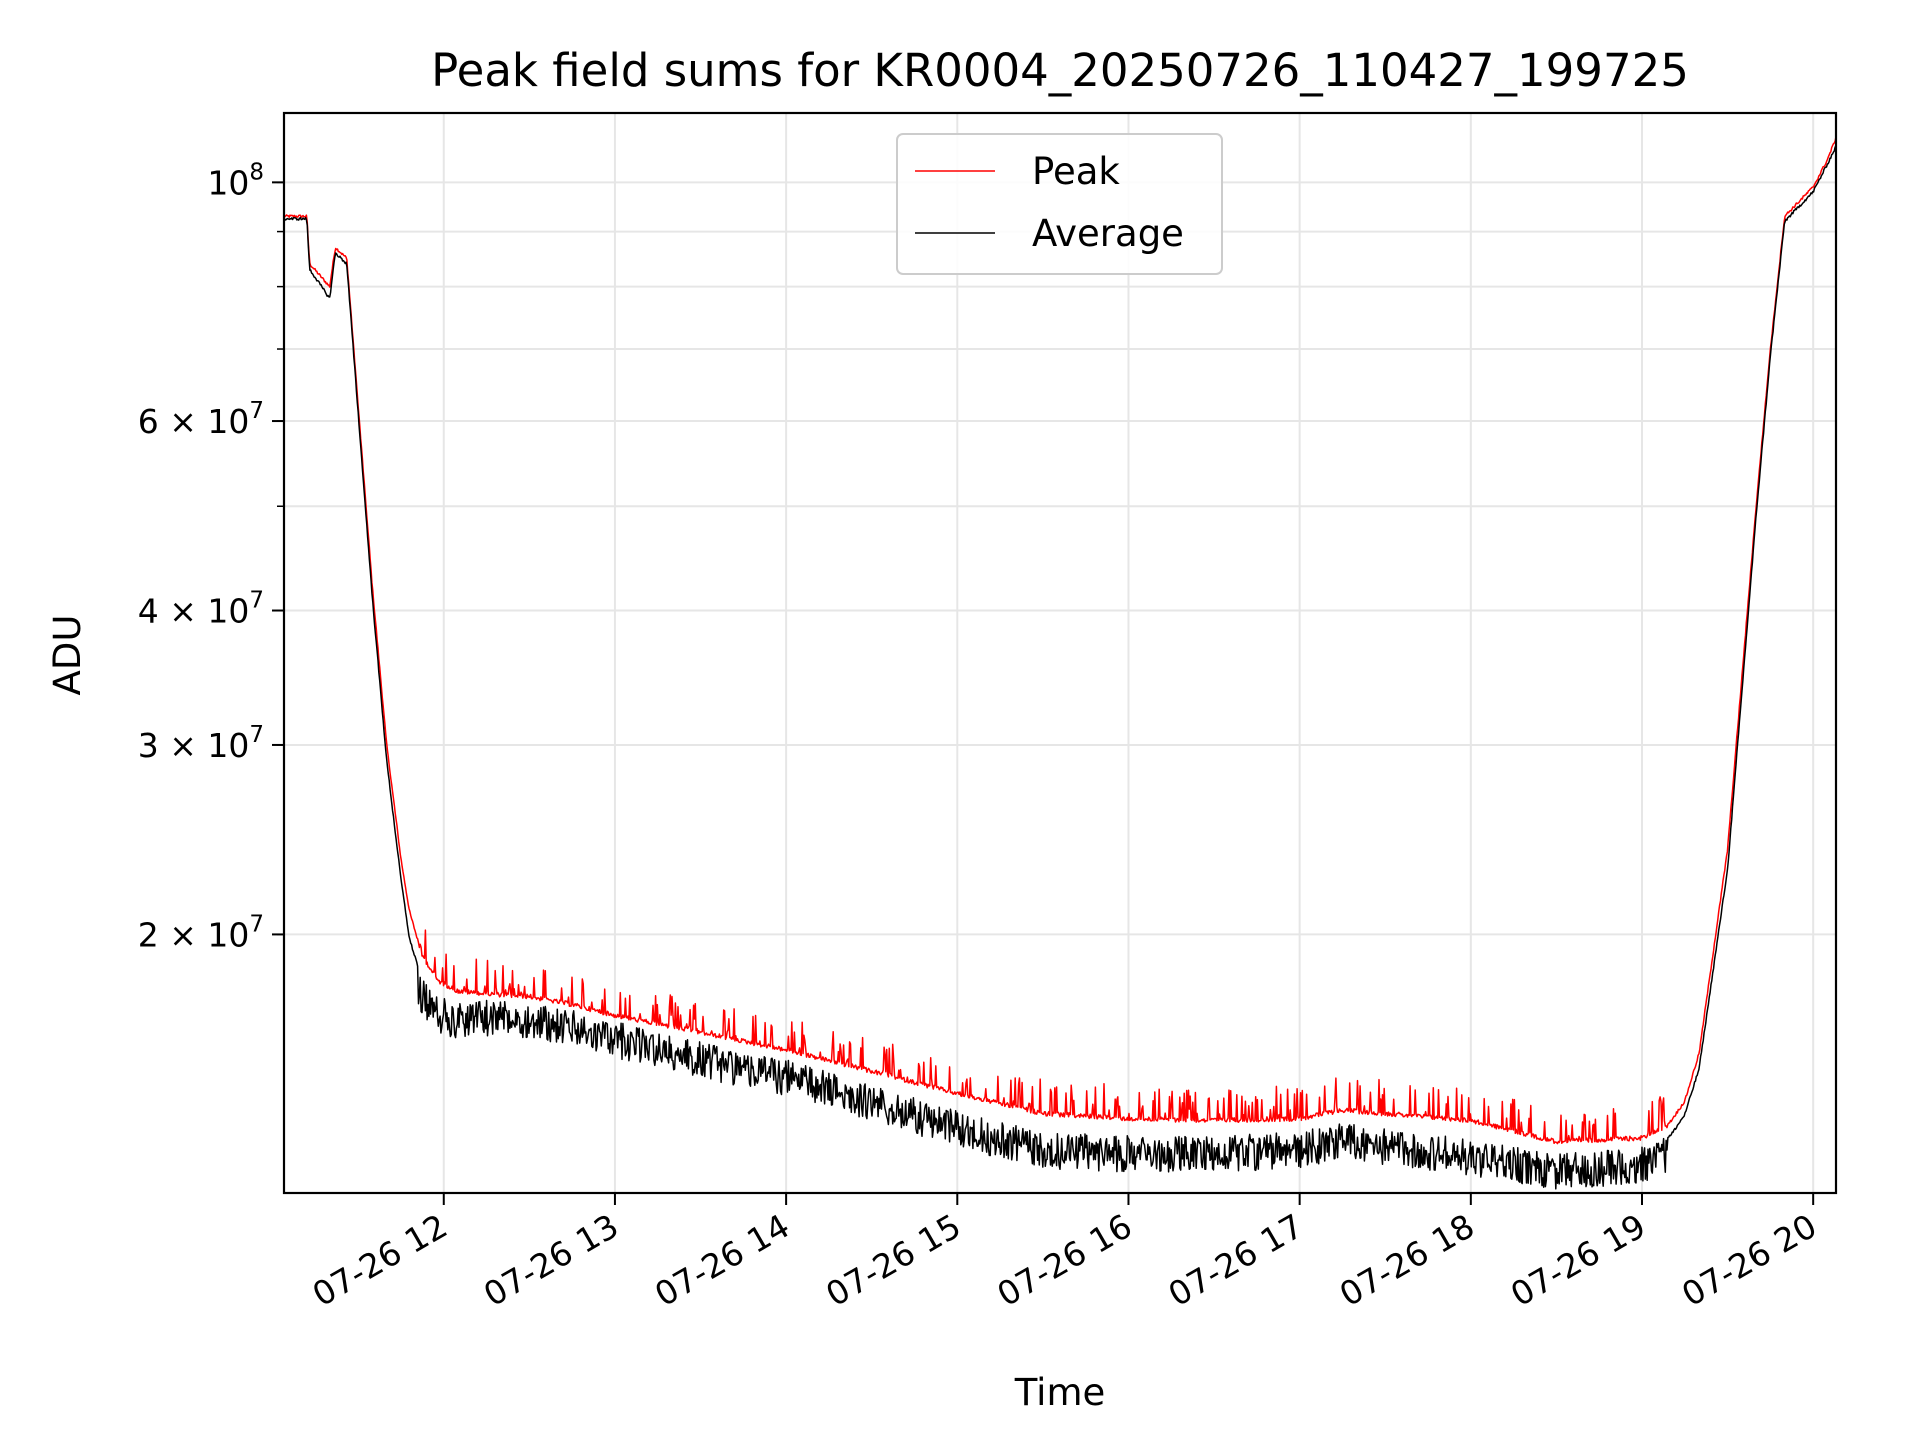 Image resolution: width=1920 pixels, height=1444 pixels. I want to click on legend-label-peak: Peak, so click(1076, 171).